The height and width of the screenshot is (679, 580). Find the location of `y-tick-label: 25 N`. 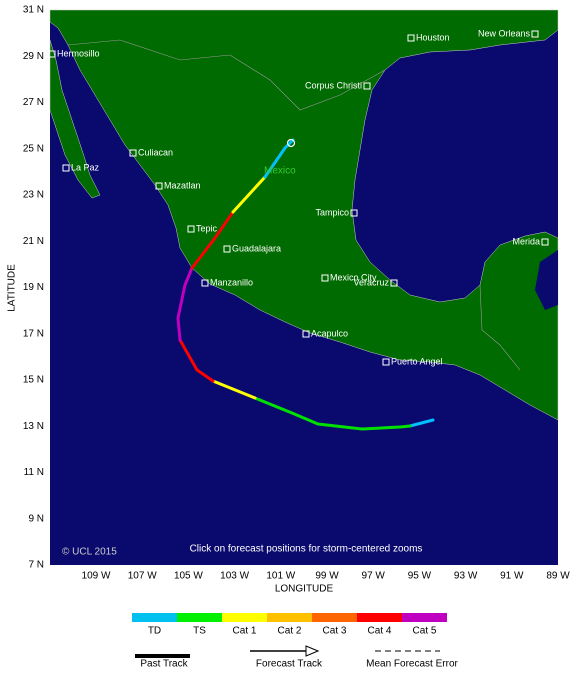

y-tick-label: 25 N is located at coordinates (33, 148).